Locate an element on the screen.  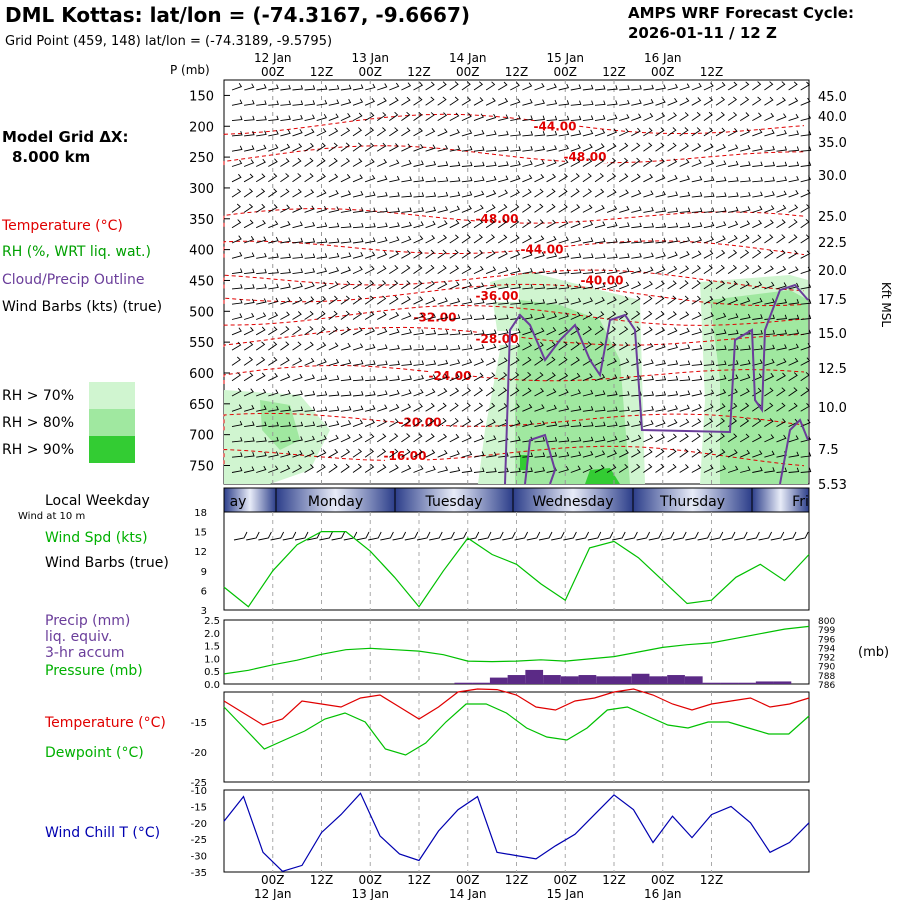
precip-label: Precip (mm) is located at coordinates (87, 621).